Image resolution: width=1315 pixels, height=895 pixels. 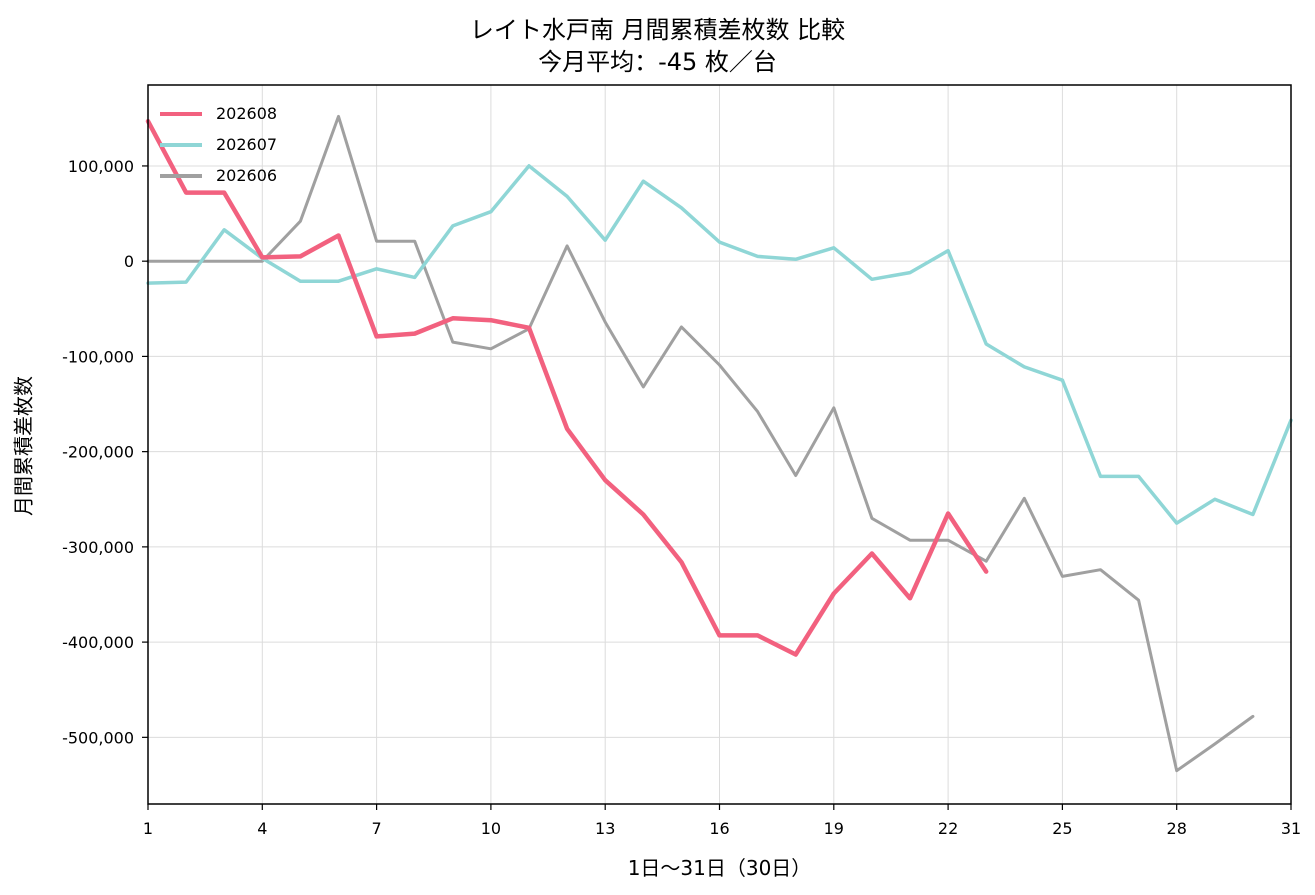 I want to click on legend: 202608 202607 202606, so click(x=218, y=144).